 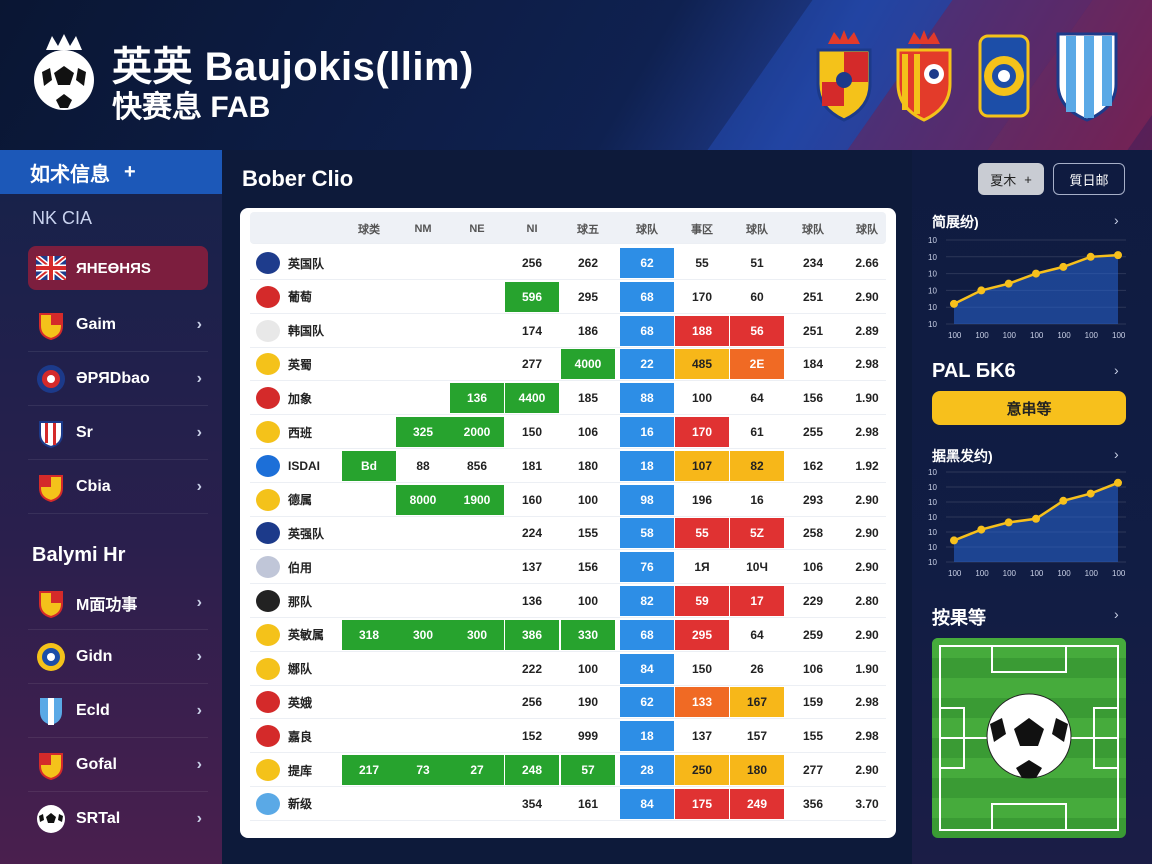 What do you see at coordinates (290, 331) in the screenshot?
I see `team-cell: 韩国队` at bounding box center [290, 331].